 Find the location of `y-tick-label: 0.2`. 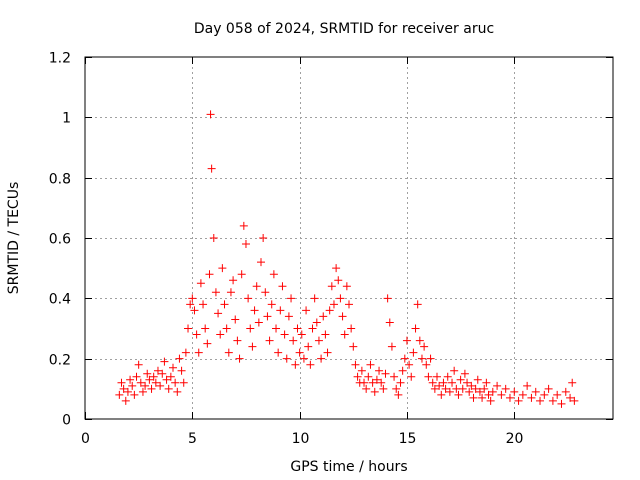

y-tick-label: 0.2 is located at coordinates (60, 361).